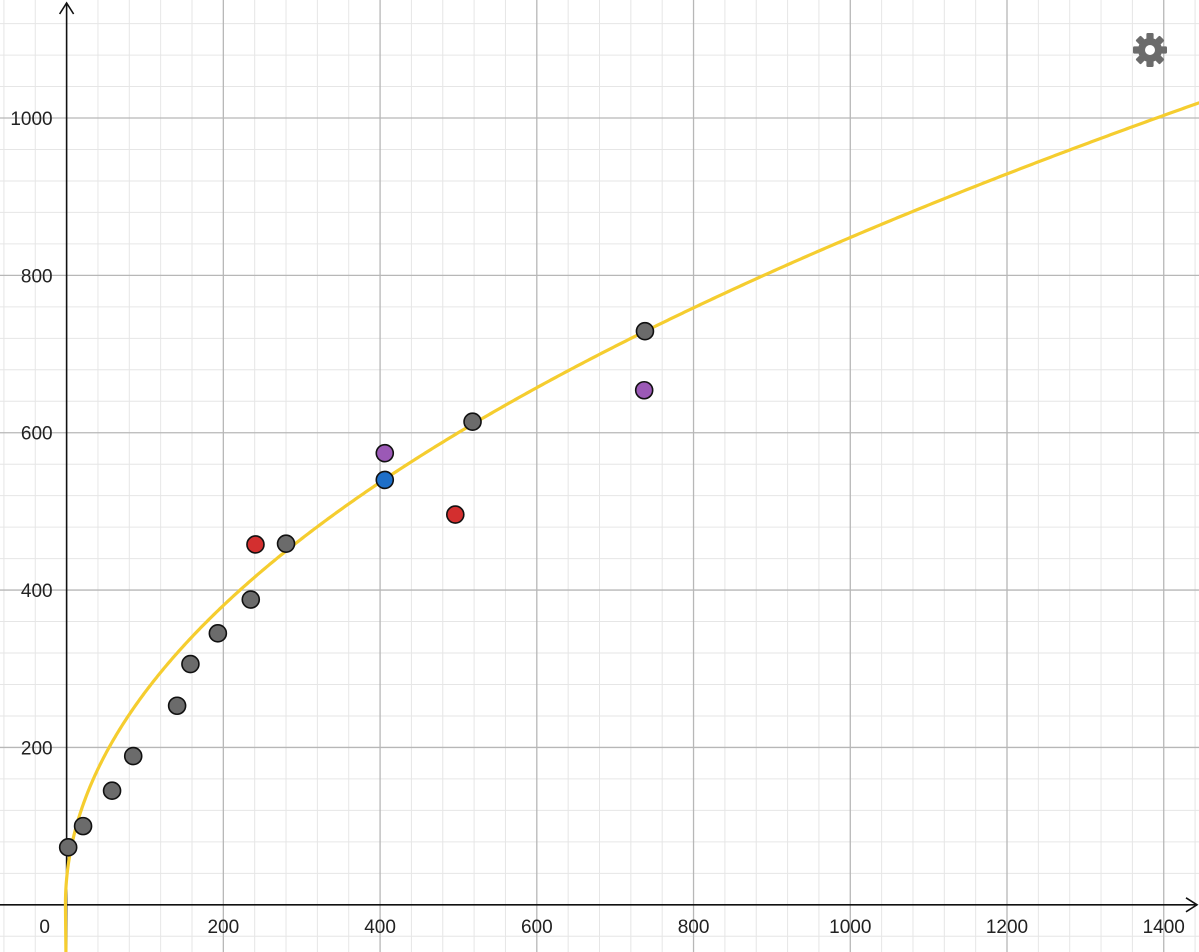  What do you see at coordinates (37, 434) in the screenshot?
I see `y-tick-label: 600` at bounding box center [37, 434].